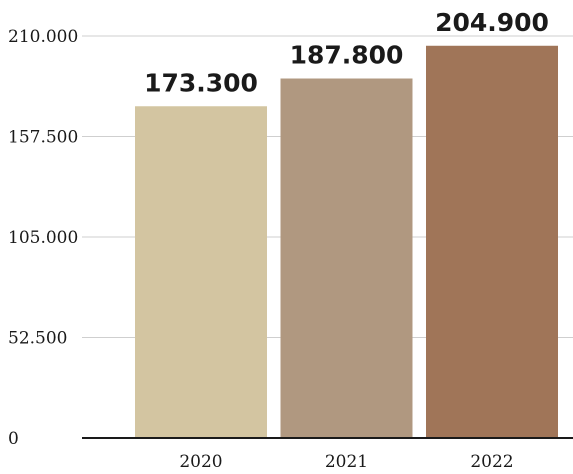 This screenshot has height=474, width=573. What do you see at coordinates (347, 54) in the screenshot?
I see `data-label: 187.800` at bounding box center [347, 54].